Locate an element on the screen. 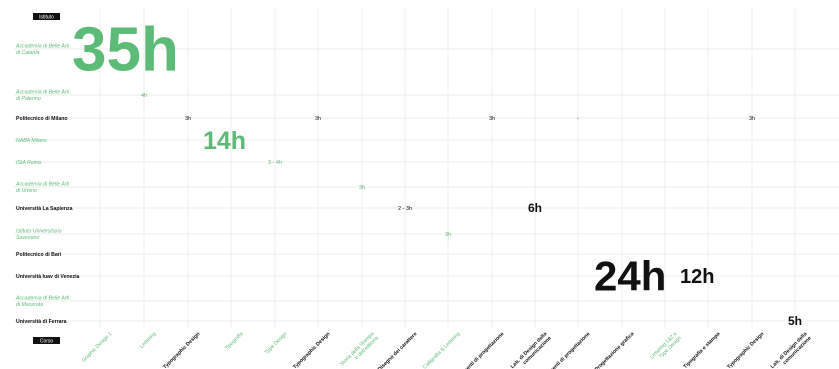 This screenshot has width=839, height=369. row-label: Università La Sapienza is located at coordinates (44, 209).